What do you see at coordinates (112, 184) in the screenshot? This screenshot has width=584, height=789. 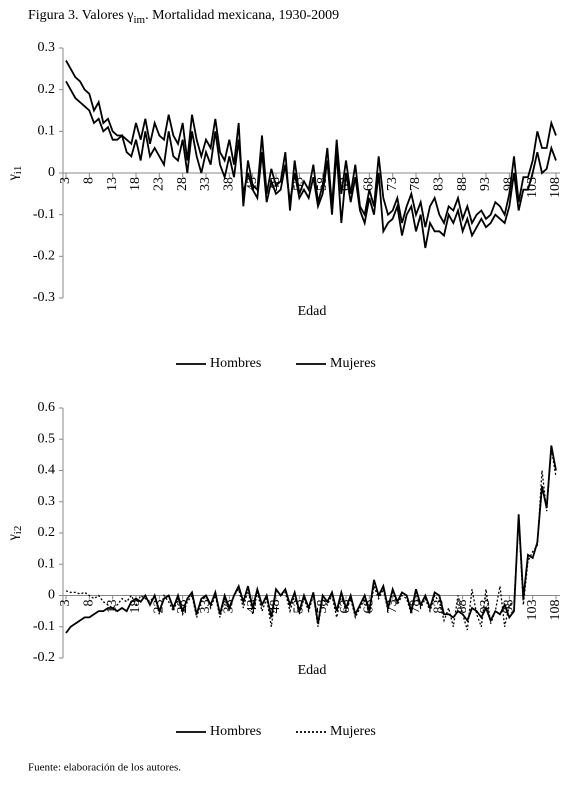 I see `x-tick-label: 13` at bounding box center [112, 184].